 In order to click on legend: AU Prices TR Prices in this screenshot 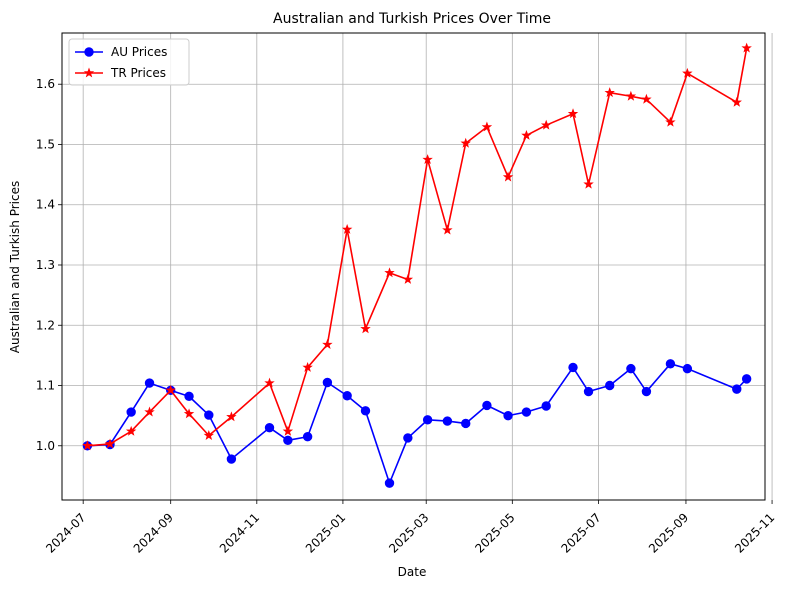, I will do `click(129, 62)`.